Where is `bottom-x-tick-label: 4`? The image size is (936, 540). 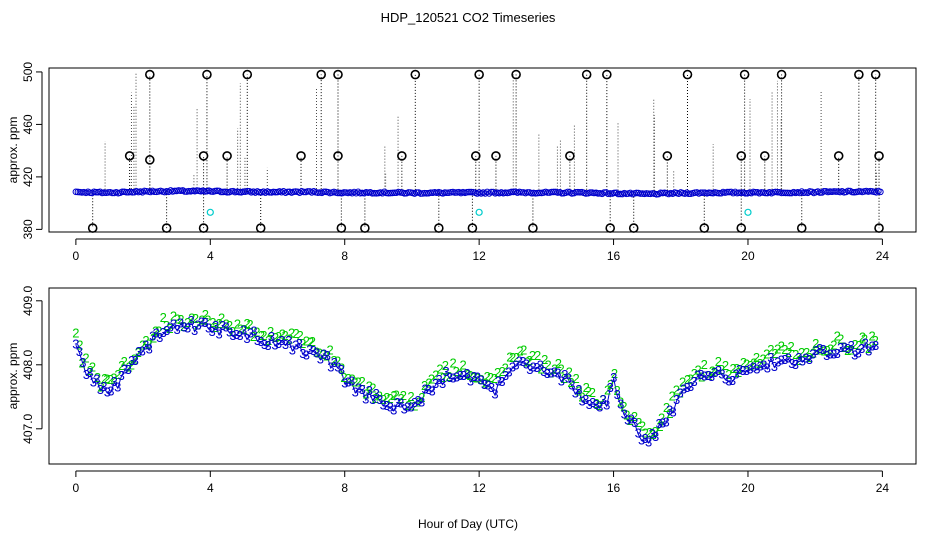
bottom-x-tick-label: 4 is located at coordinates (210, 488).